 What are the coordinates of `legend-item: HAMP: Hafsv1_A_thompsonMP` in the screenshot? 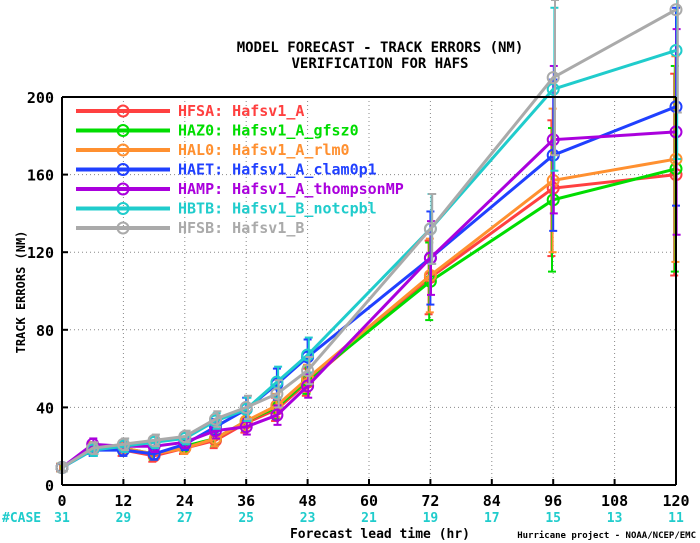 It's located at (240, 189).